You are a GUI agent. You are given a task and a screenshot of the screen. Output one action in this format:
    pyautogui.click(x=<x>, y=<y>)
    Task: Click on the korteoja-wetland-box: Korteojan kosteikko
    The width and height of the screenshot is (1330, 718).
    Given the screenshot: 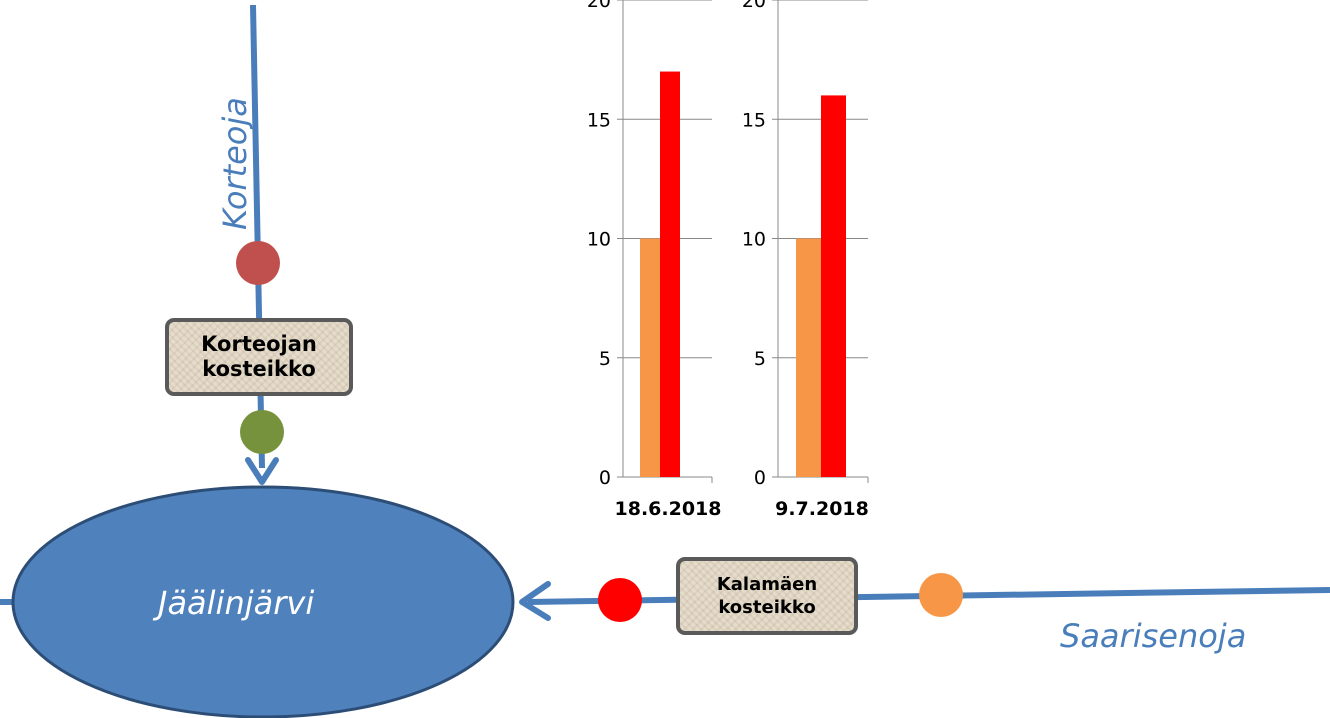 What is the action you would take?
    pyautogui.click(x=259, y=357)
    